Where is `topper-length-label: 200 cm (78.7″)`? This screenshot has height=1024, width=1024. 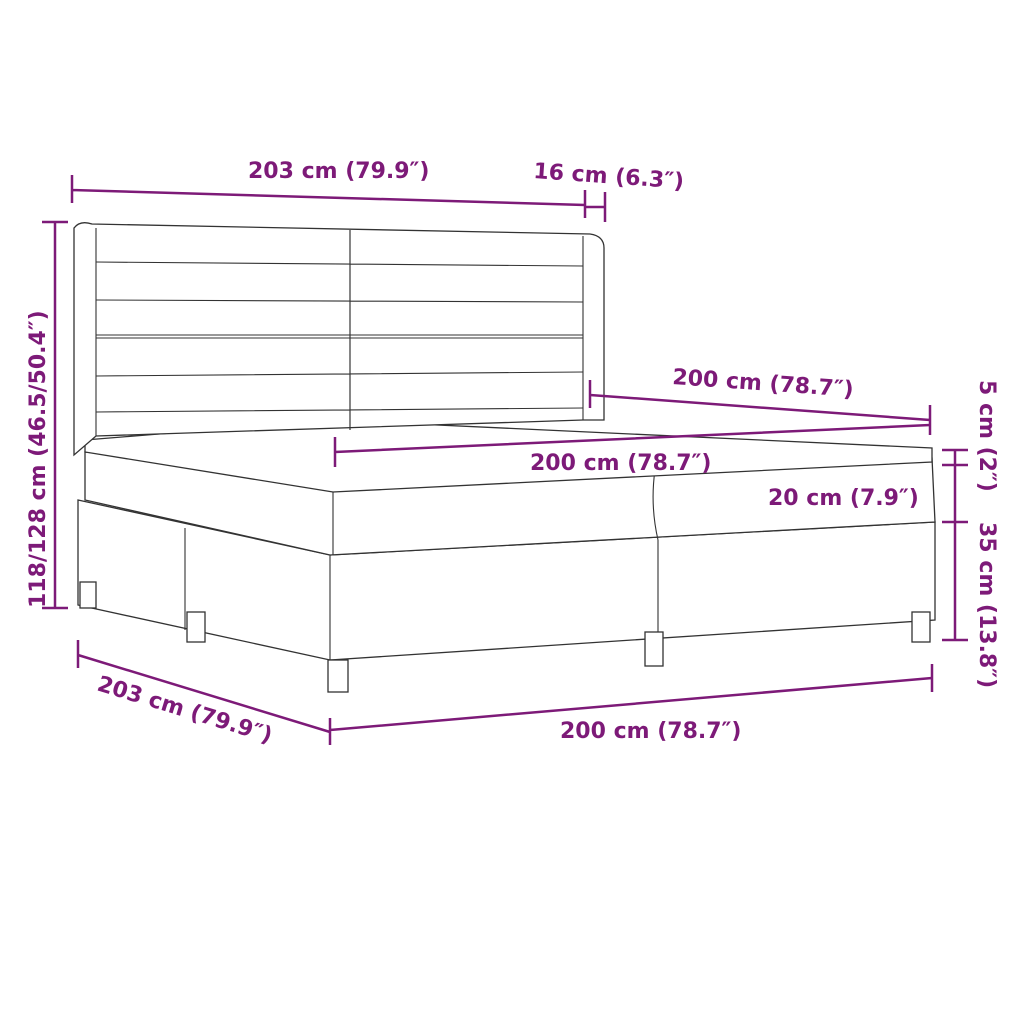
topper-length-label: 200 cm (78.7″) is located at coordinates (763, 384).